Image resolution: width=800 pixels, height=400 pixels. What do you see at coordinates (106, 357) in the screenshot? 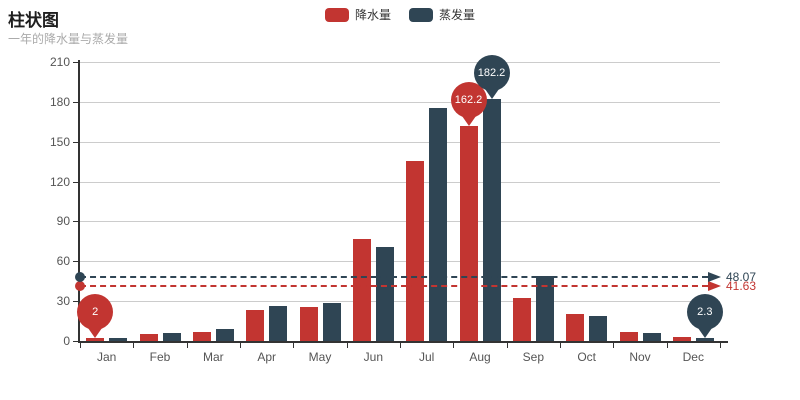
I see `x-axis-label: Jan` at bounding box center [106, 357].